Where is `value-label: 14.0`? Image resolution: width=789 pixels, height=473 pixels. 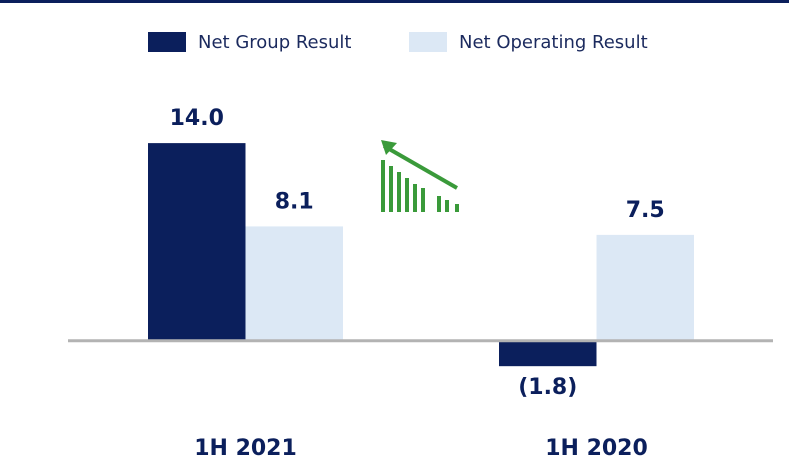 value-label: 14.0 is located at coordinates (197, 118).